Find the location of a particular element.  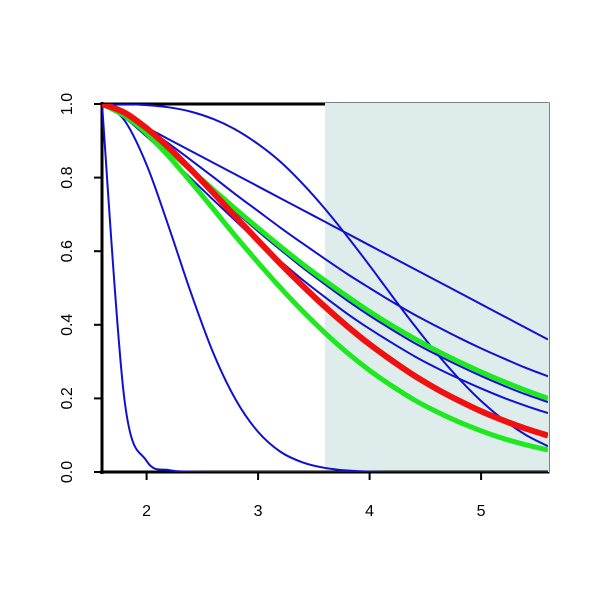

y-tick-label: 1.0 is located at coordinates (67, 104).